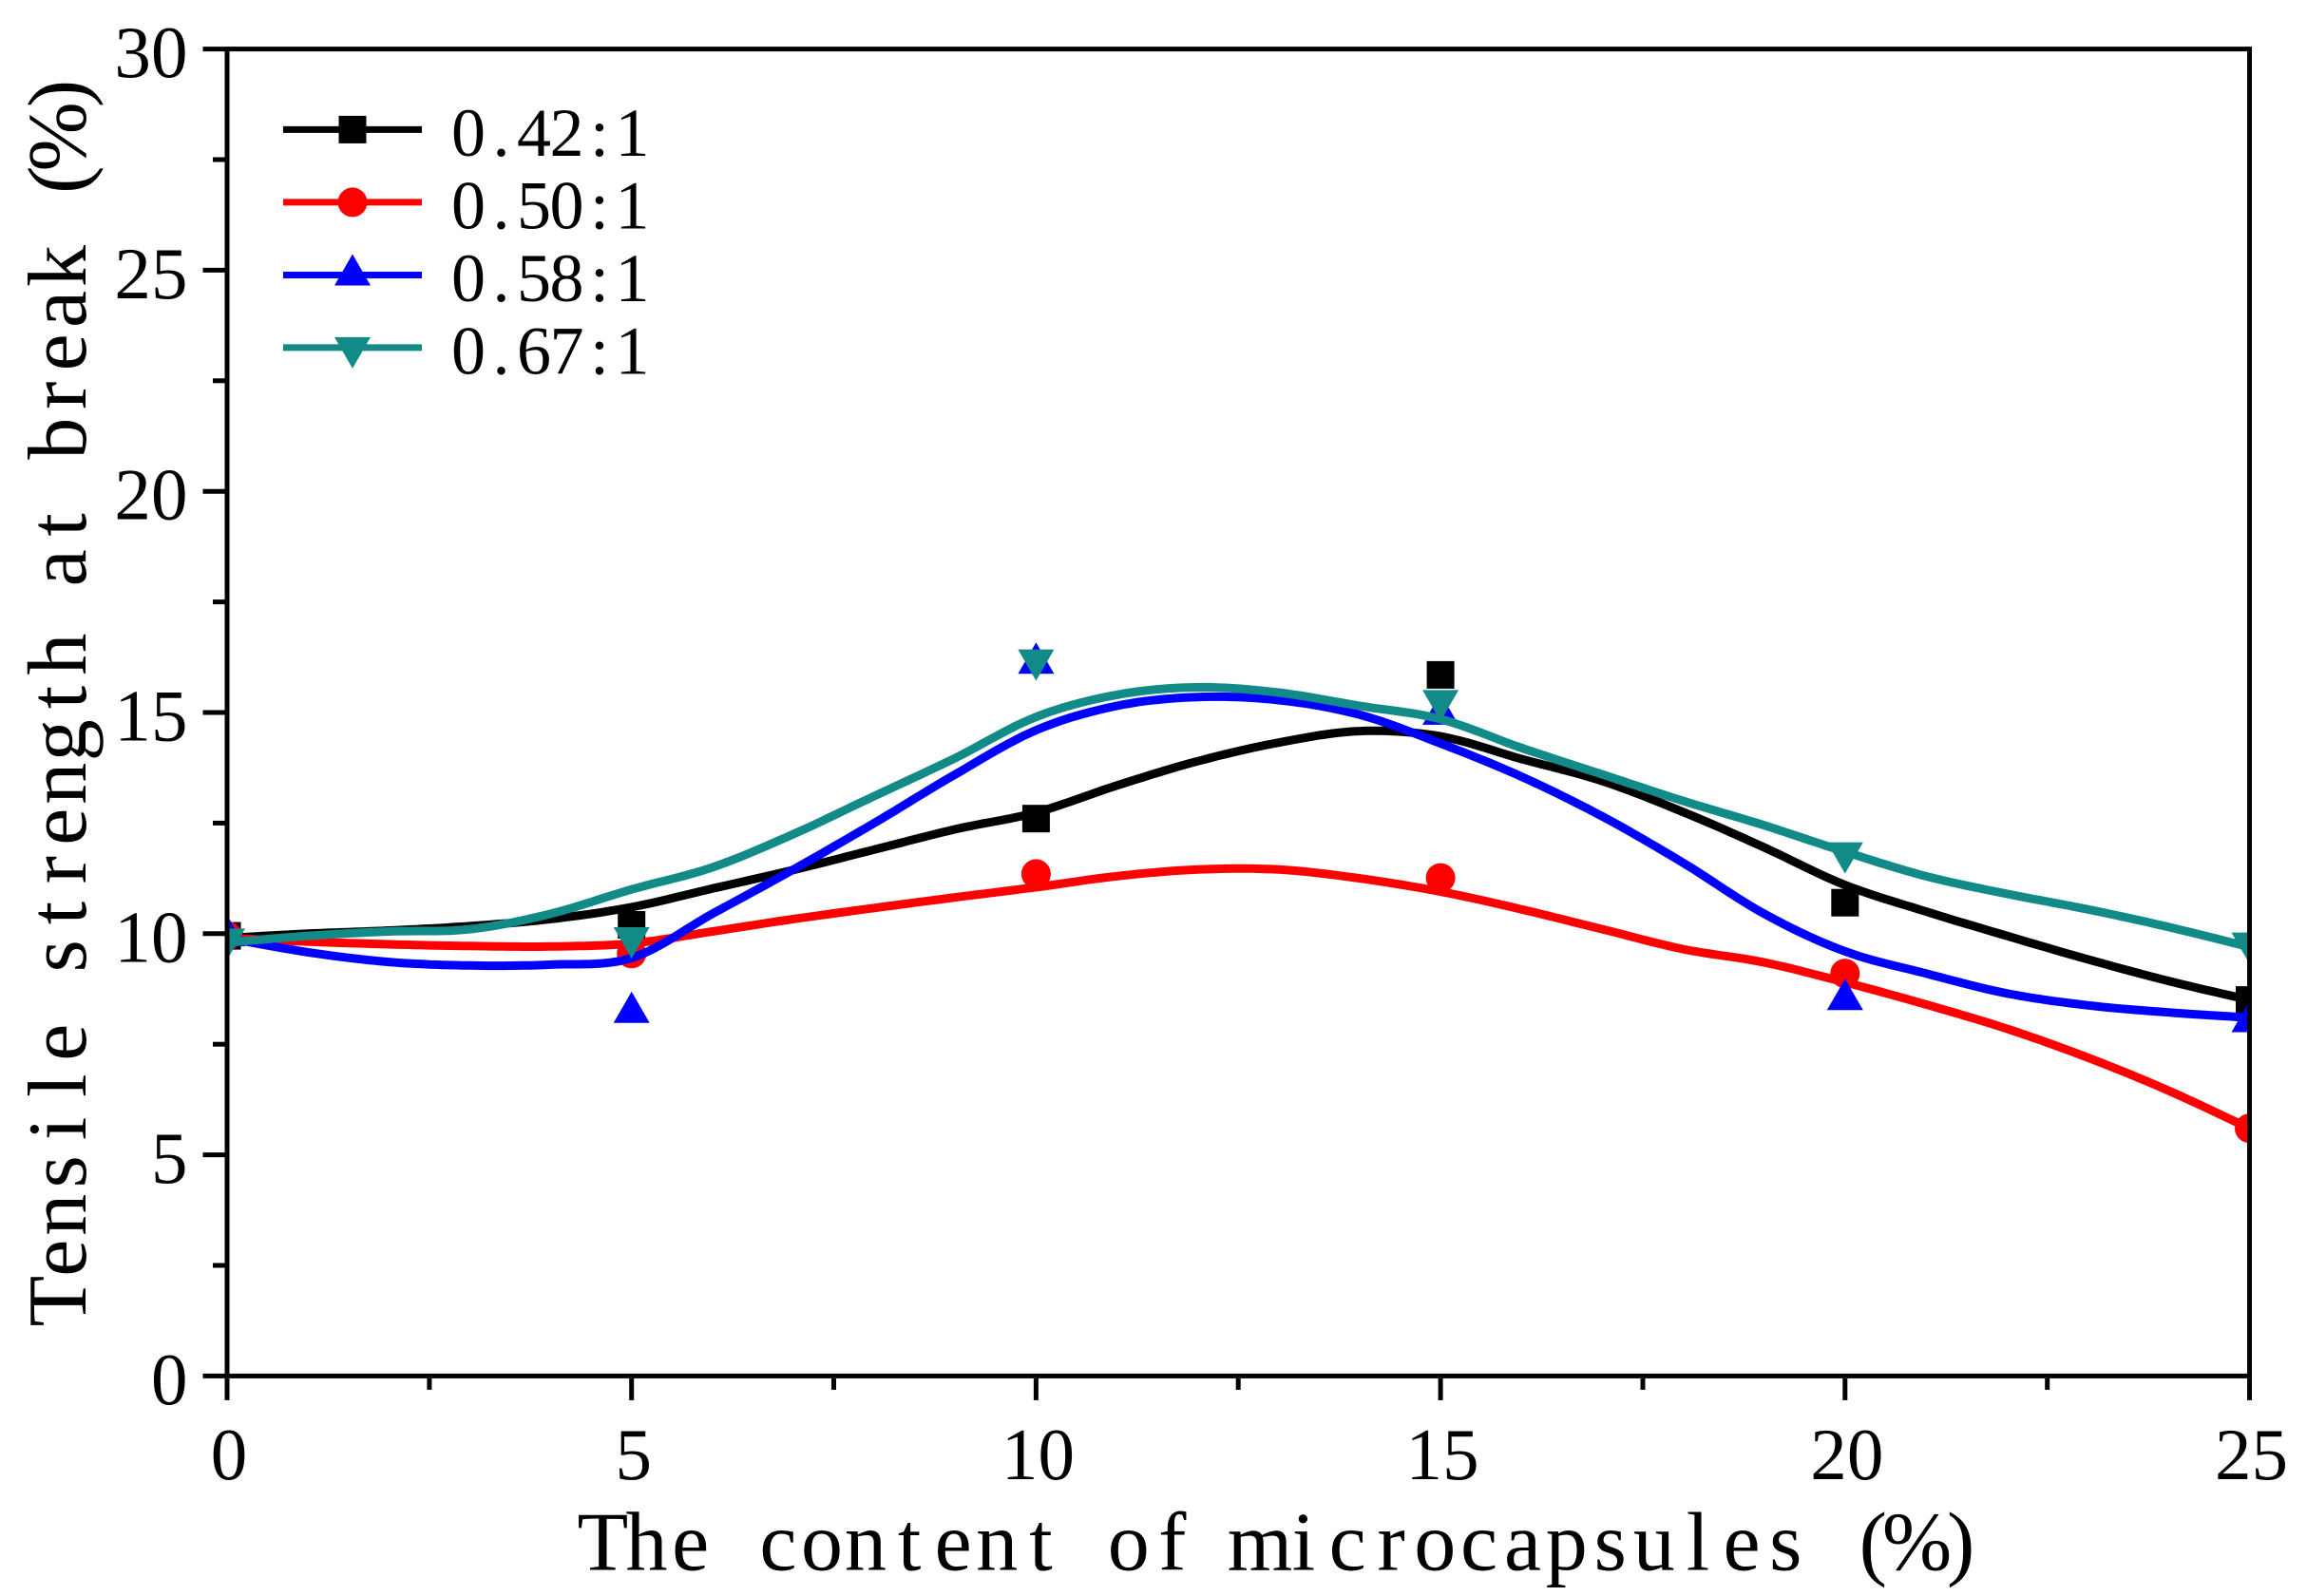 Image resolution: width=2307 pixels, height=1596 pixels. What do you see at coordinates (1567, 1543) in the screenshot?
I see `svg-text: p` at bounding box center [1567, 1543].